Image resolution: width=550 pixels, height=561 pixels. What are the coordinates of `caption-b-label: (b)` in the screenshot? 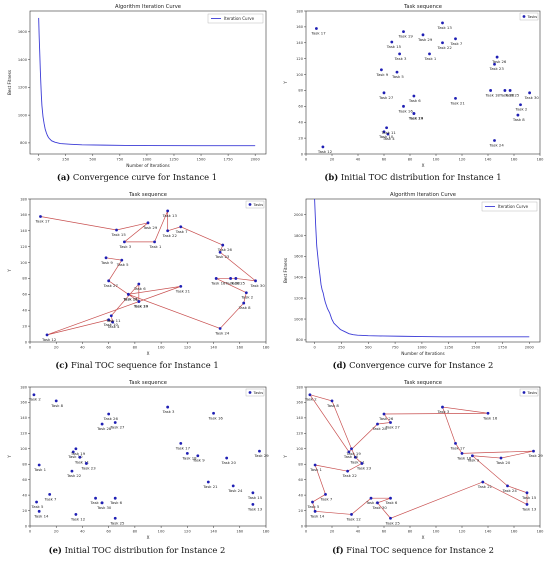 It's located at (331, 177).